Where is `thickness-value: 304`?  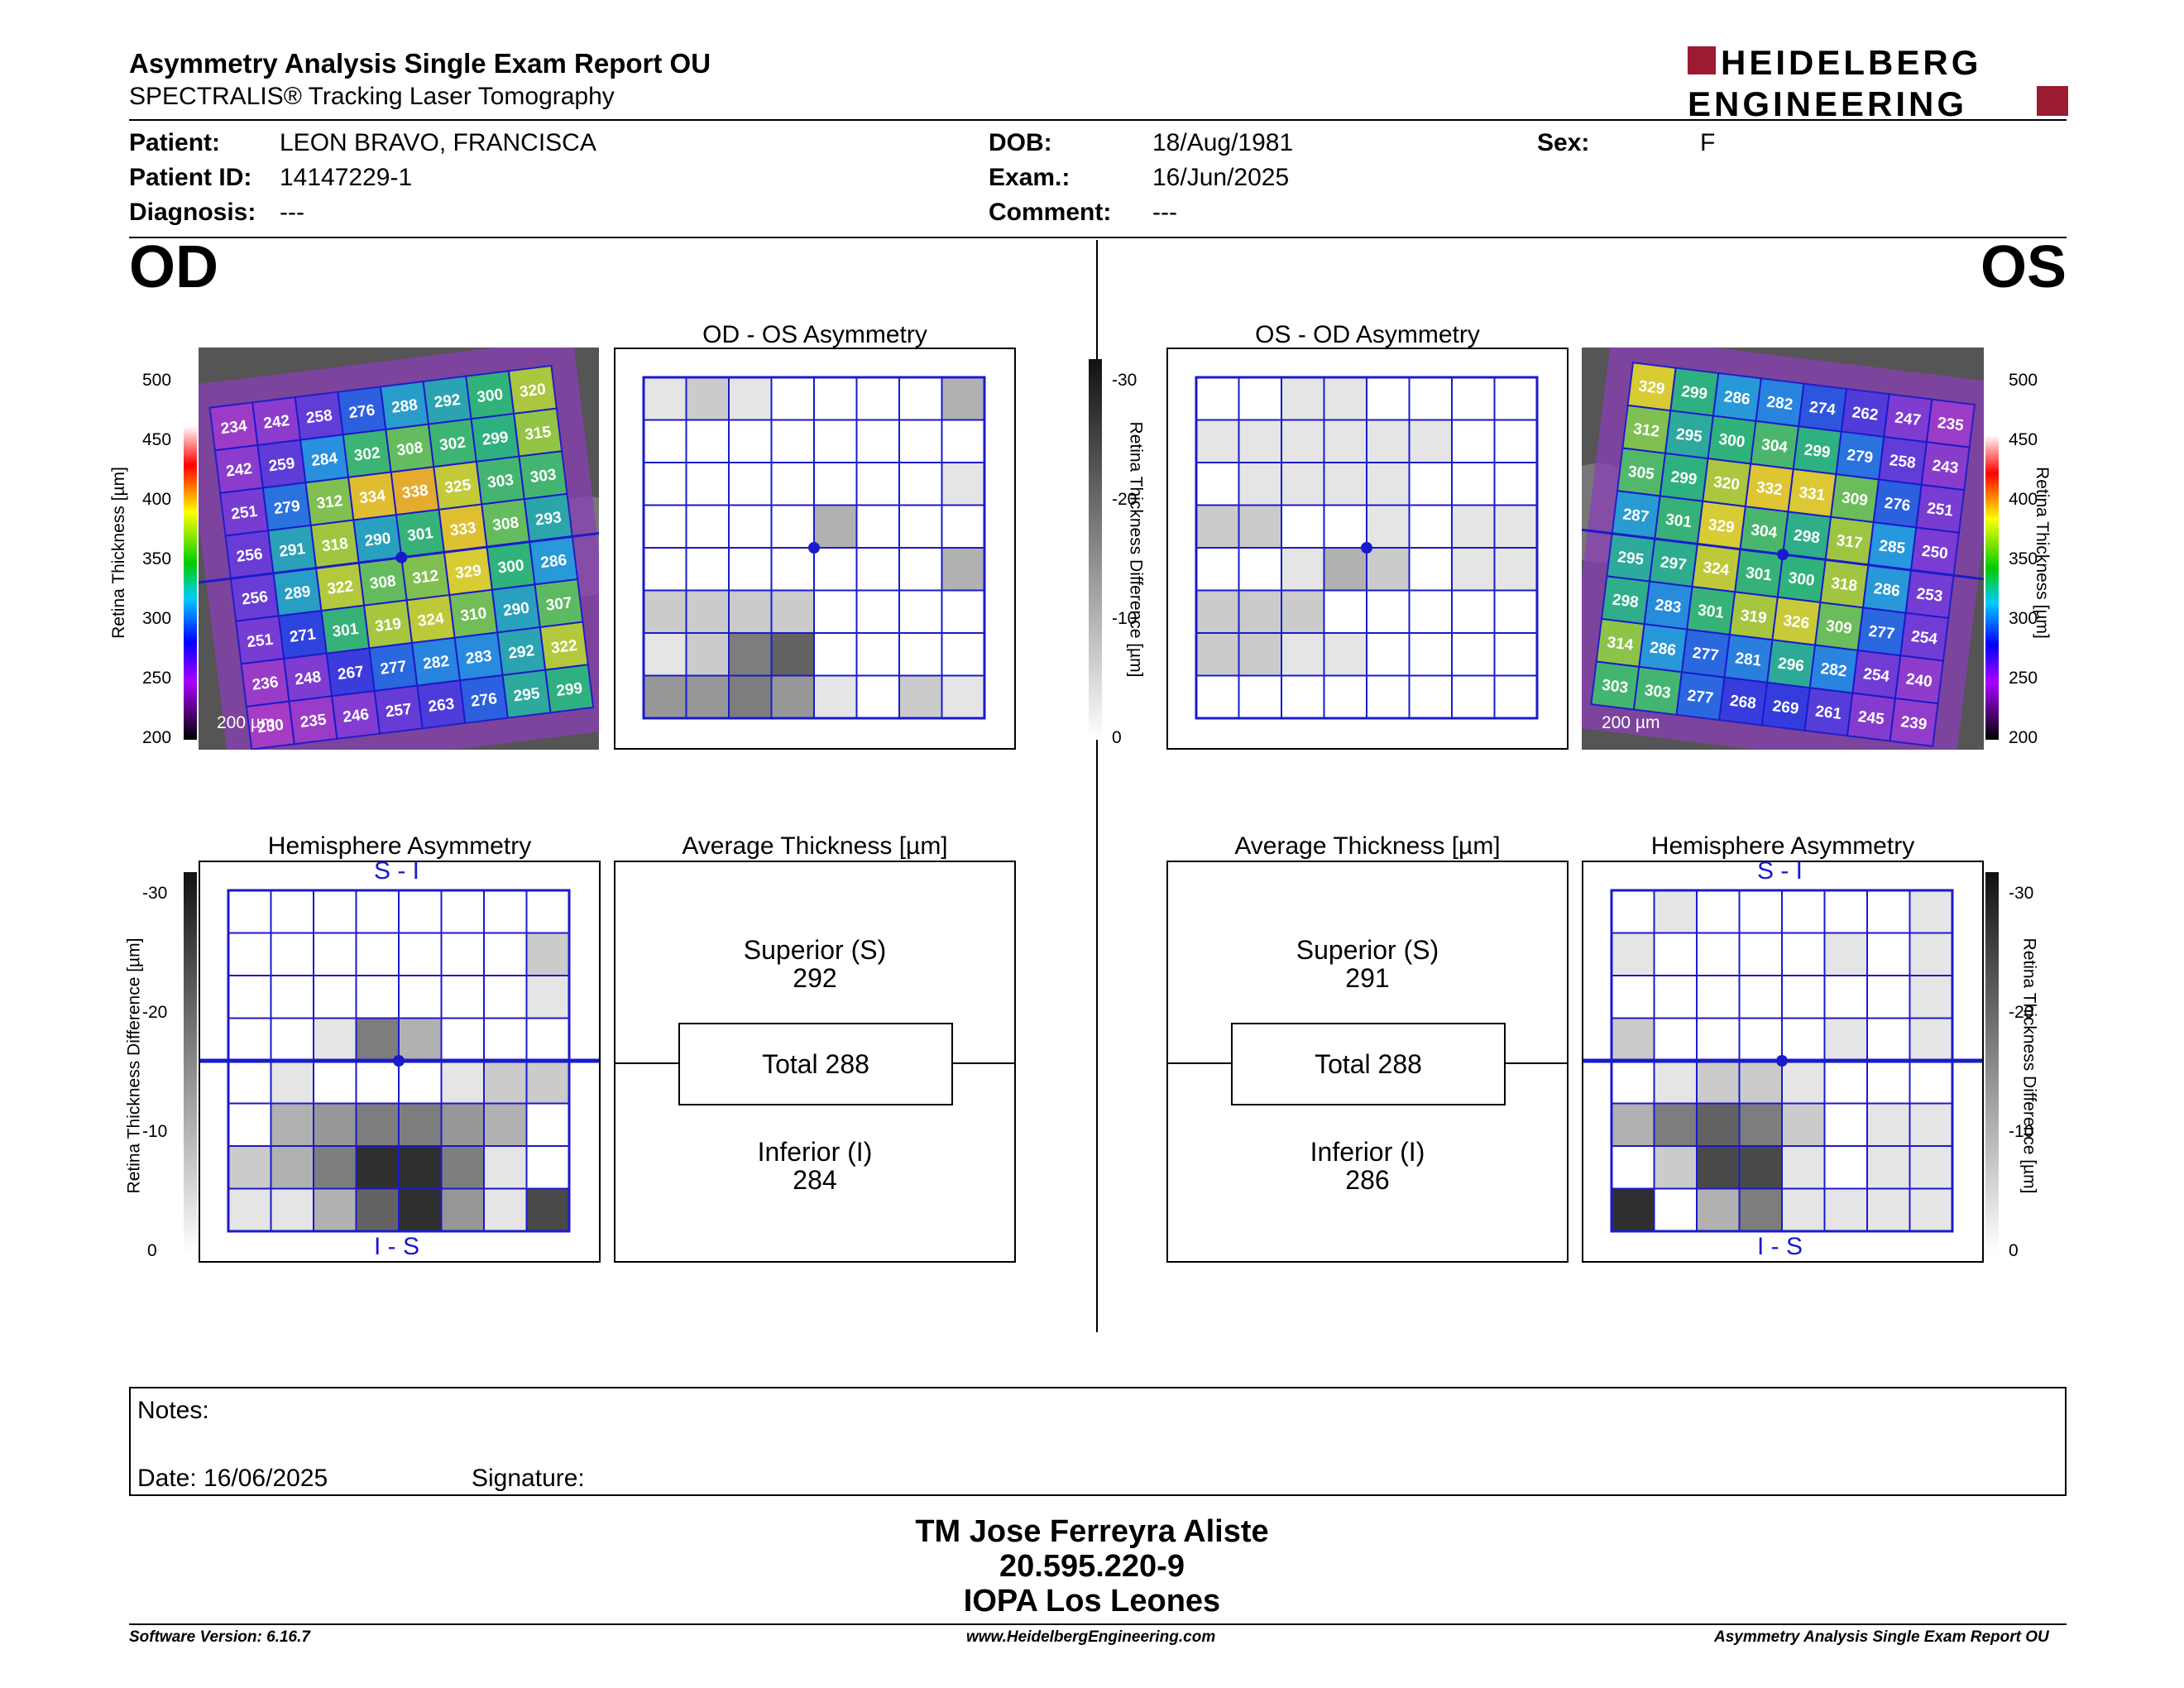 thickness-value: 304 is located at coordinates (1774, 446).